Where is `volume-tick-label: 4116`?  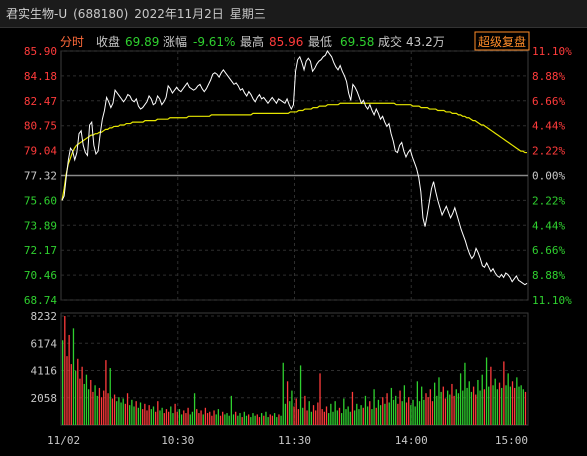 volume-tick-label: 4116 is located at coordinates (44, 371).